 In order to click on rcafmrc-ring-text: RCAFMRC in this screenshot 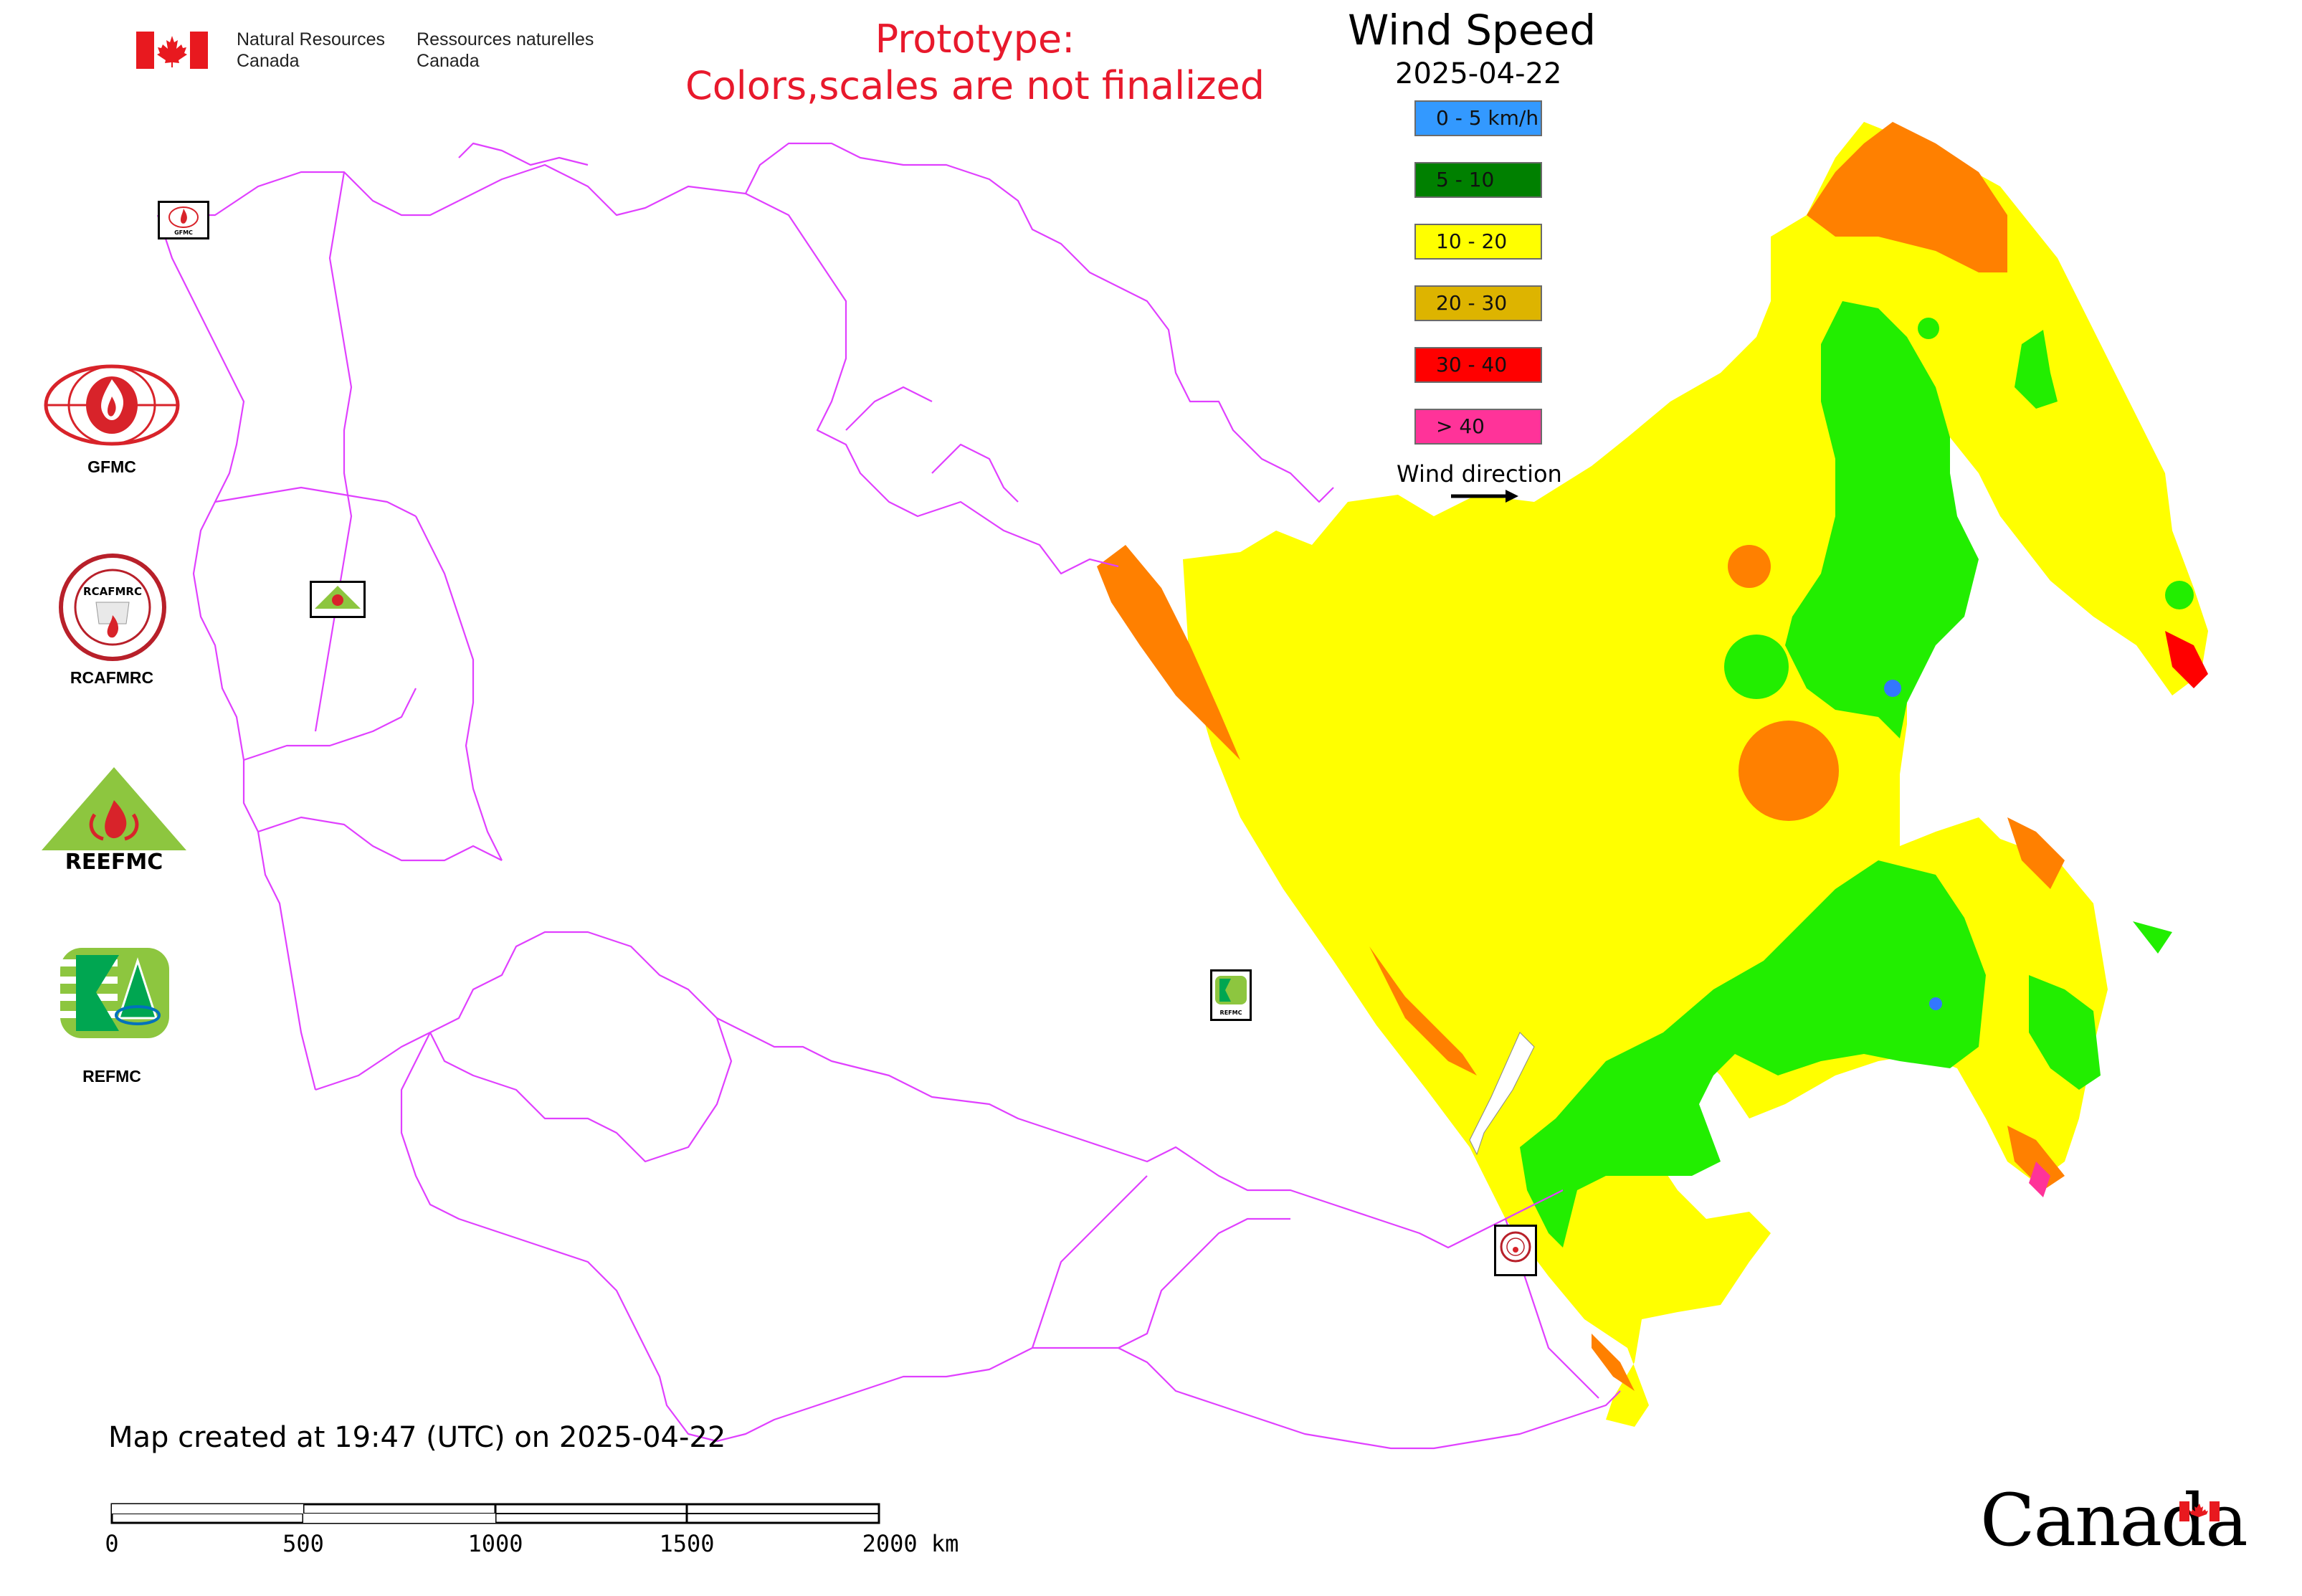, I will do `click(113, 591)`.